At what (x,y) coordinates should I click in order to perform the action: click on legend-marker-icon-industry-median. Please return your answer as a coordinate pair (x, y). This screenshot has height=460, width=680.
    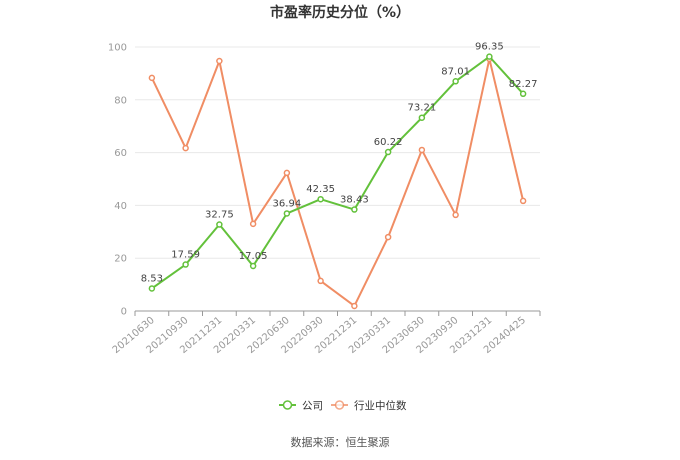
    Looking at the image, I should click on (339, 405).